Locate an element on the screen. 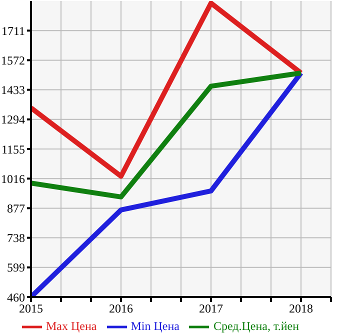 This screenshot has height=335, width=345. legend-label: Сред.Цена, т.йен is located at coordinates (256, 325).